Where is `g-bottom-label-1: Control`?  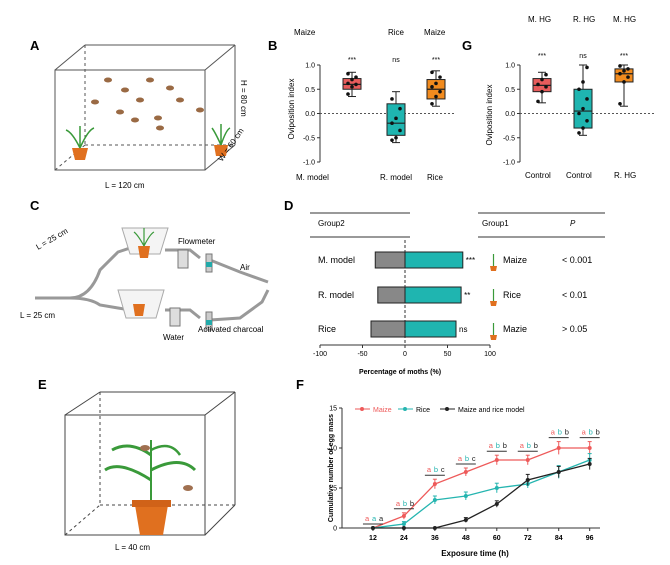
g-bottom-label-1: Control is located at coordinates (538, 175).